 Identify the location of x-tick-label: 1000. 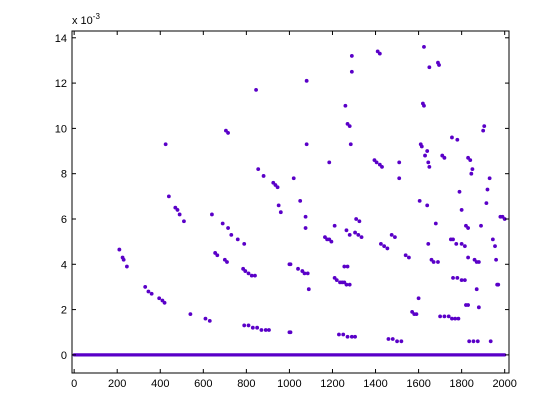
(289, 384).